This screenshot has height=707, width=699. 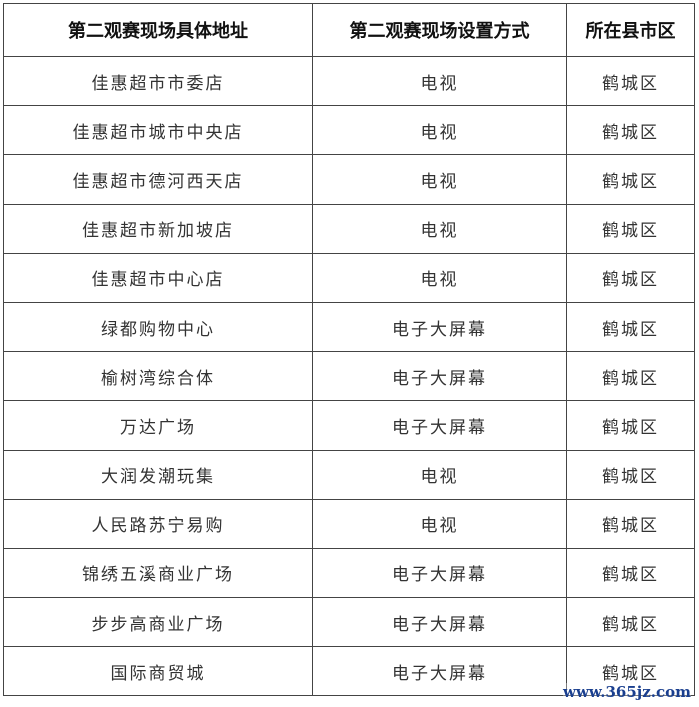 I want to click on cell-address: 佳惠超市中心店, so click(x=158, y=277).